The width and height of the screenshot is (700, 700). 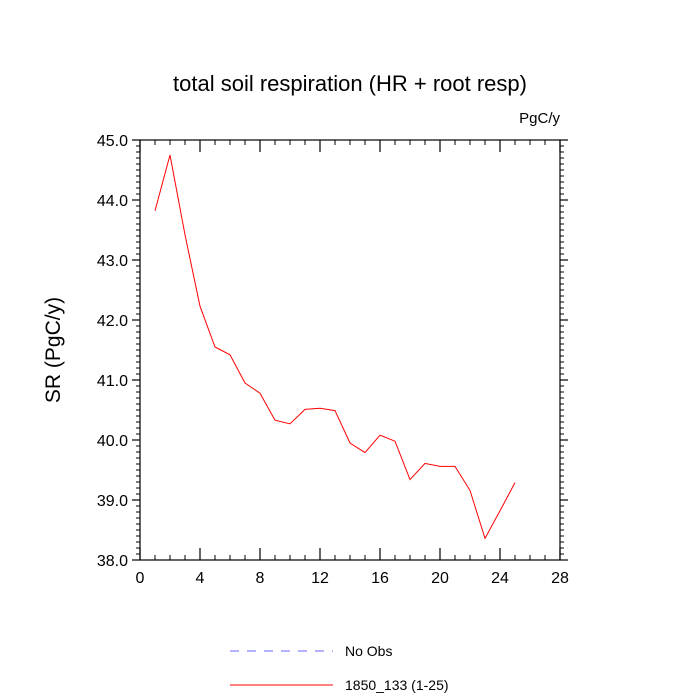 I want to click on y-axis-label: SR (PgC/y), so click(x=53, y=350).